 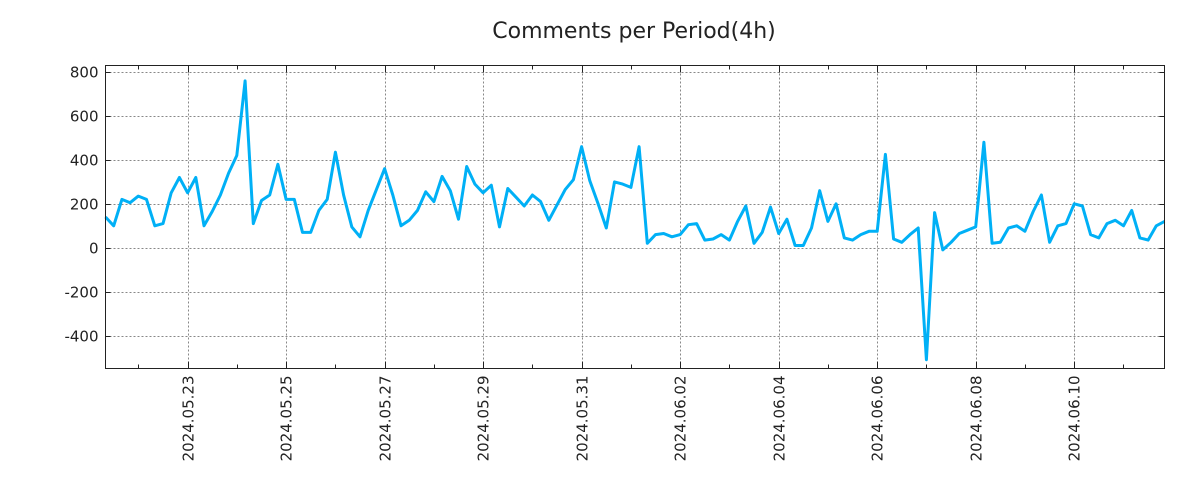 I want to click on y-tick-label: 0, so click(x=94, y=249).